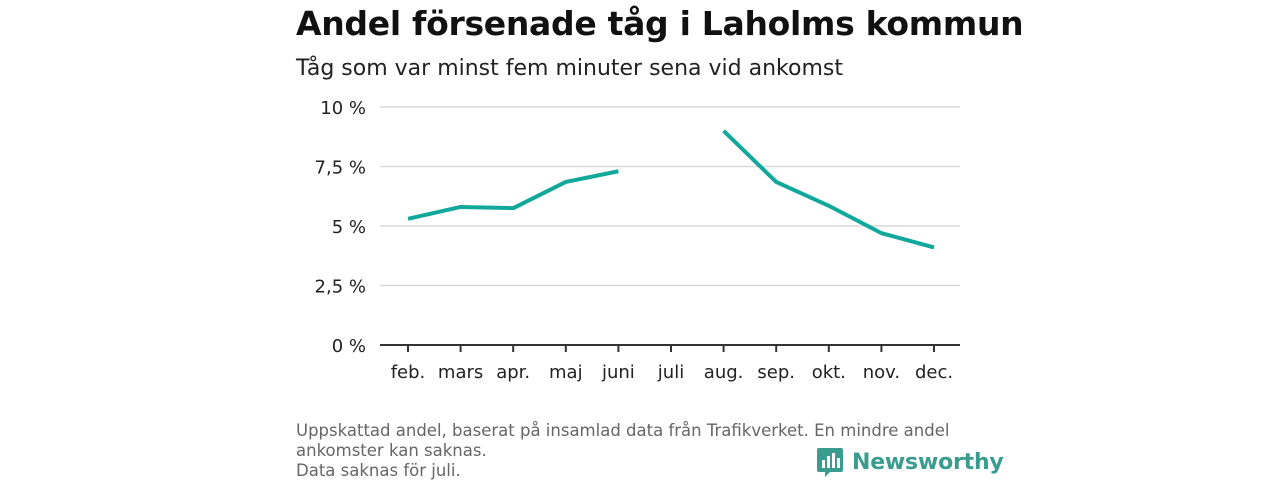 Image resolution: width=1280 pixels, height=481 pixels. What do you see at coordinates (391, 450) in the screenshot?
I see `footnote-line-2: ankomster kan saknas.` at bounding box center [391, 450].